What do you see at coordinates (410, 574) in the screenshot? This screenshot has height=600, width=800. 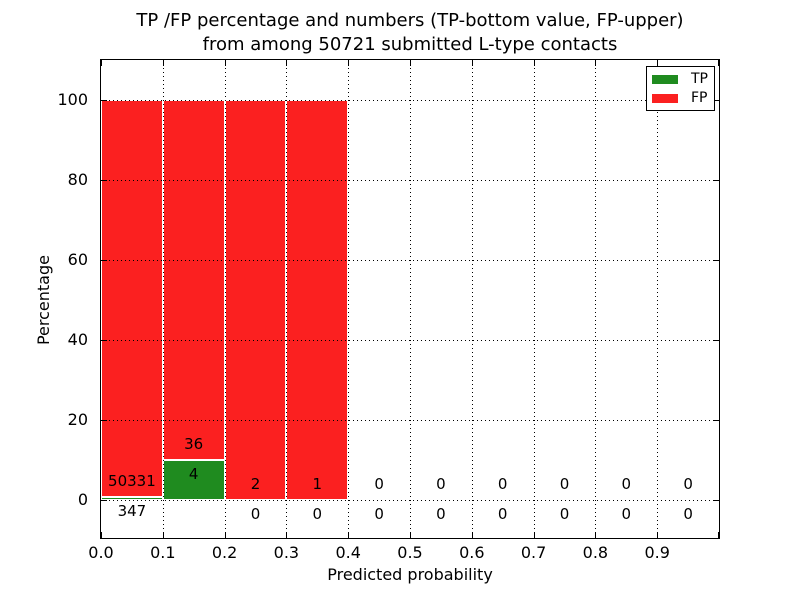 I see `x-axis-label: Predicted probability` at bounding box center [410, 574].